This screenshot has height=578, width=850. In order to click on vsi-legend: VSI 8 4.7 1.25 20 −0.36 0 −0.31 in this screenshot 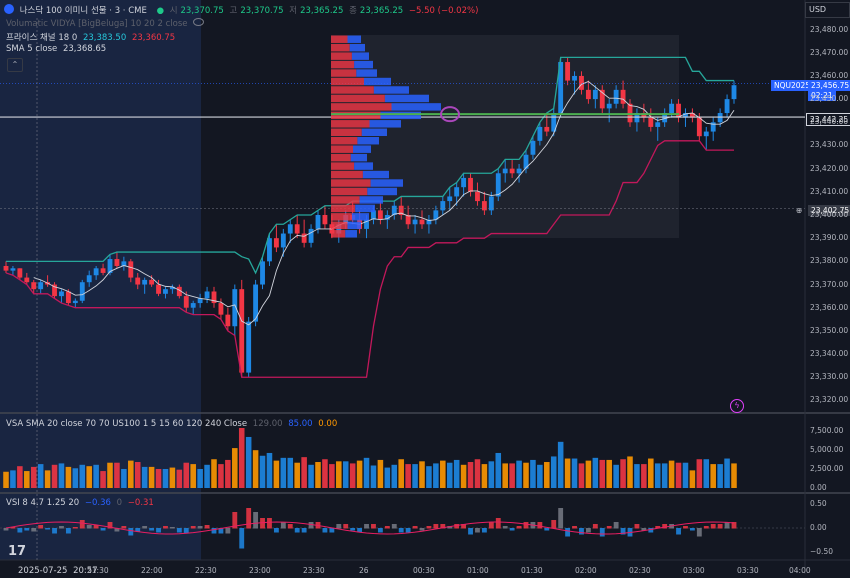, I will do `click(81, 503)`.